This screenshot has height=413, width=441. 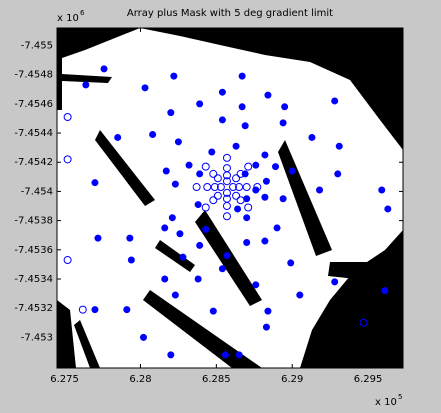 I want to click on y-tick-label: -7.4532, so click(x=33, y=308).